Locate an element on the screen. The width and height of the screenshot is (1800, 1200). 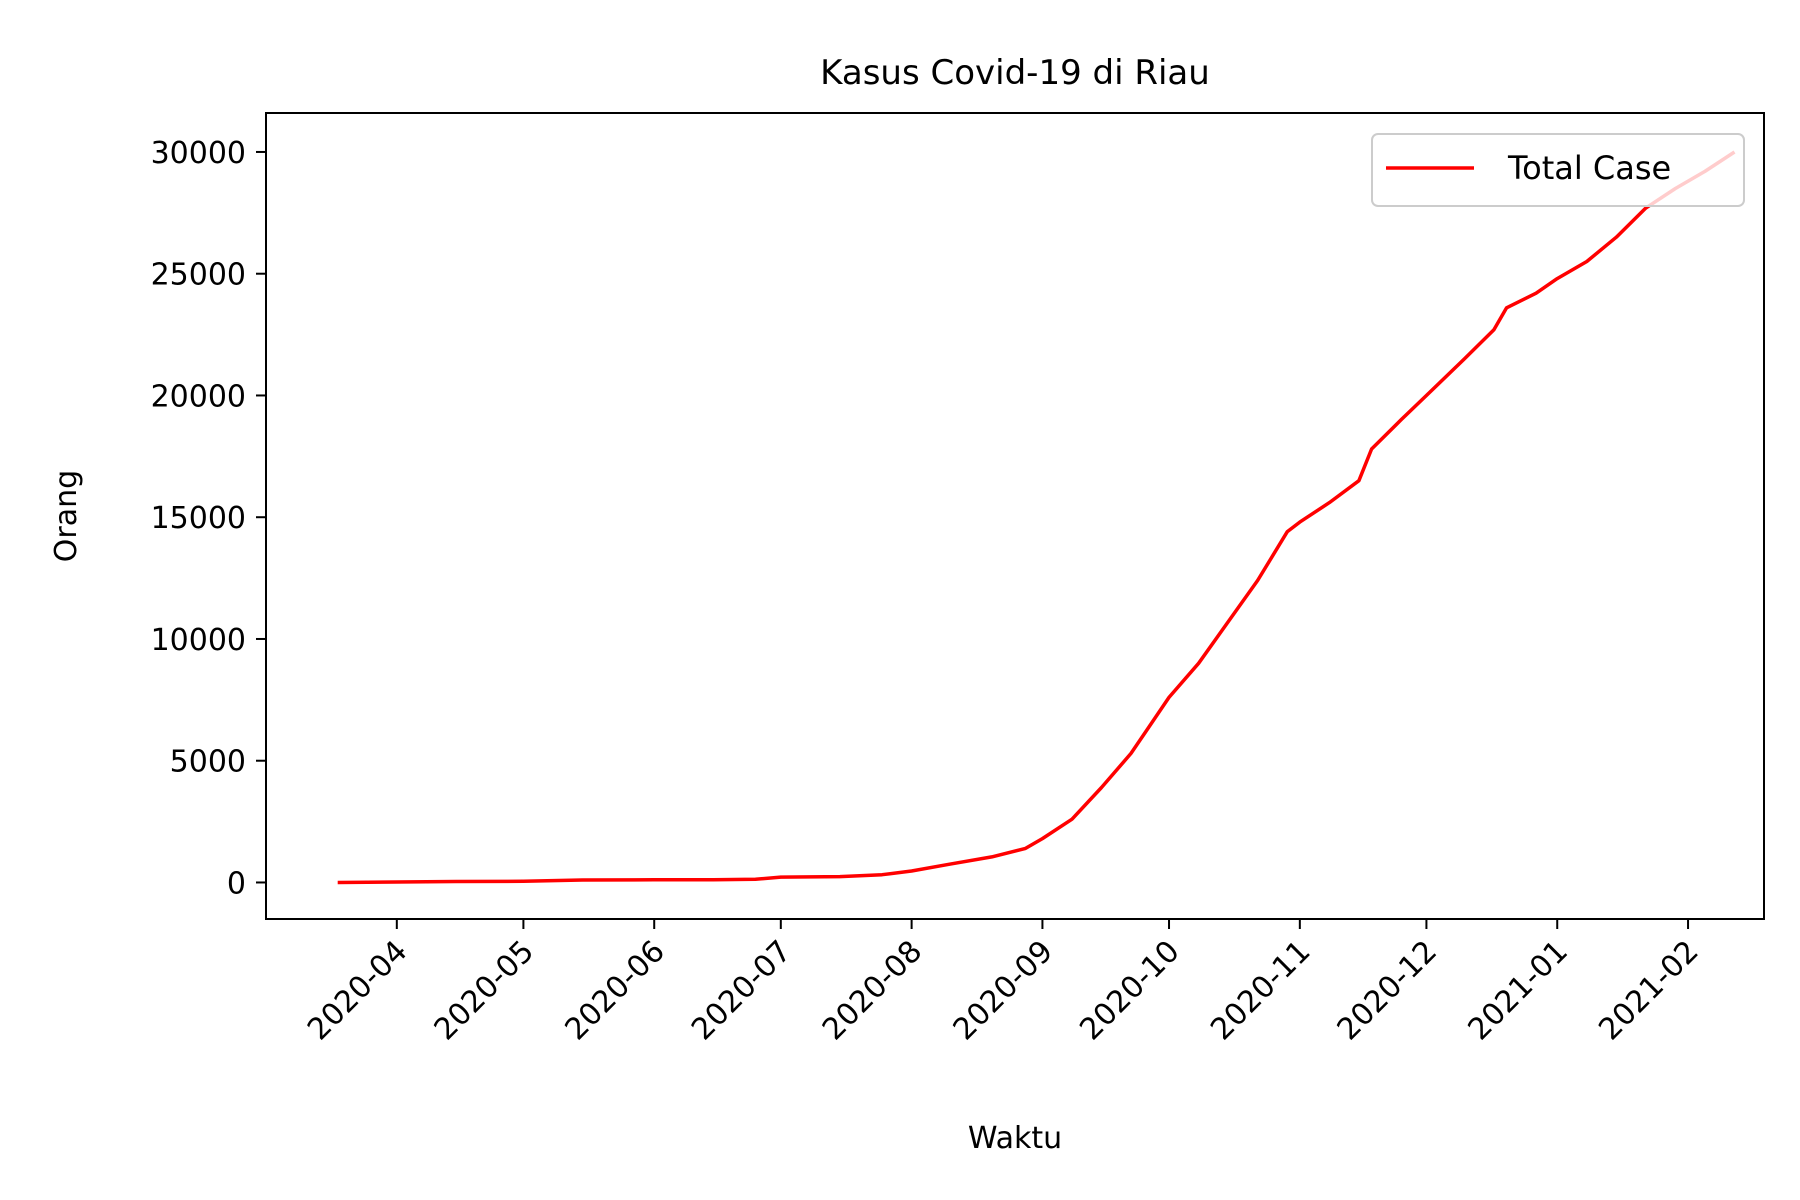
x-tick-label-2: 2020-06 is located at coordinates (614, 990).